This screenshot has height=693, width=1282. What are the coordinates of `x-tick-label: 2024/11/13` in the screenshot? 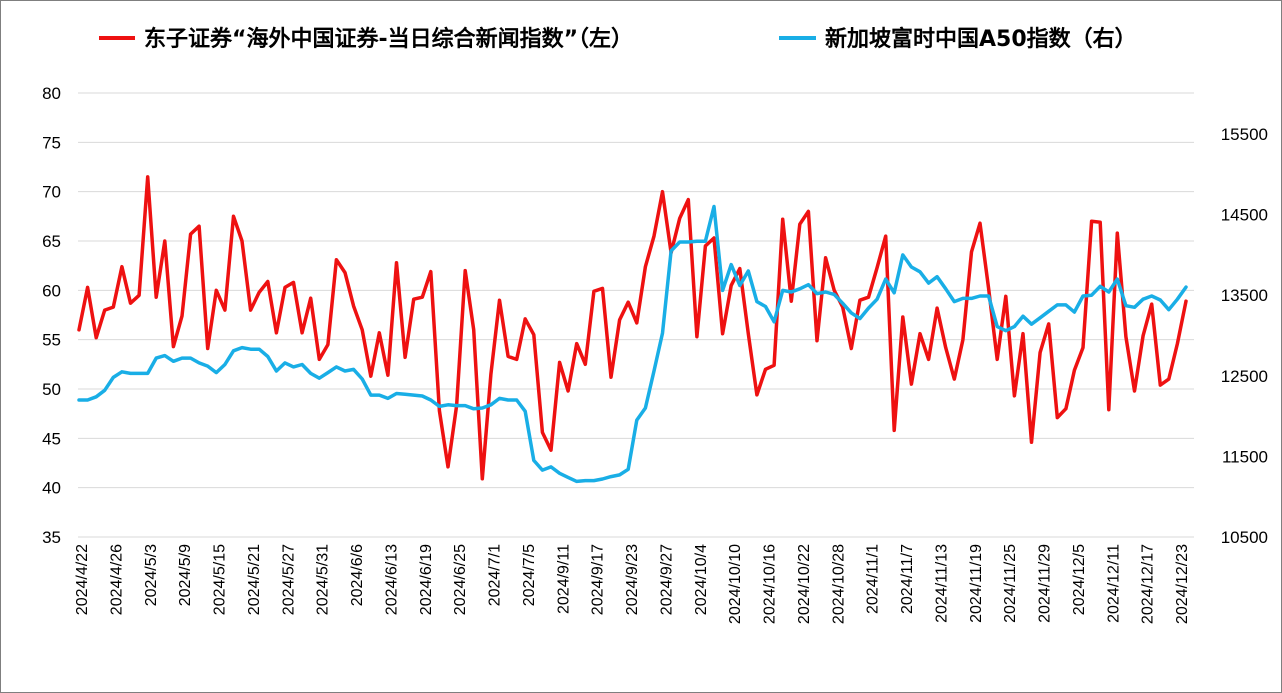 It's located at (941, 583).